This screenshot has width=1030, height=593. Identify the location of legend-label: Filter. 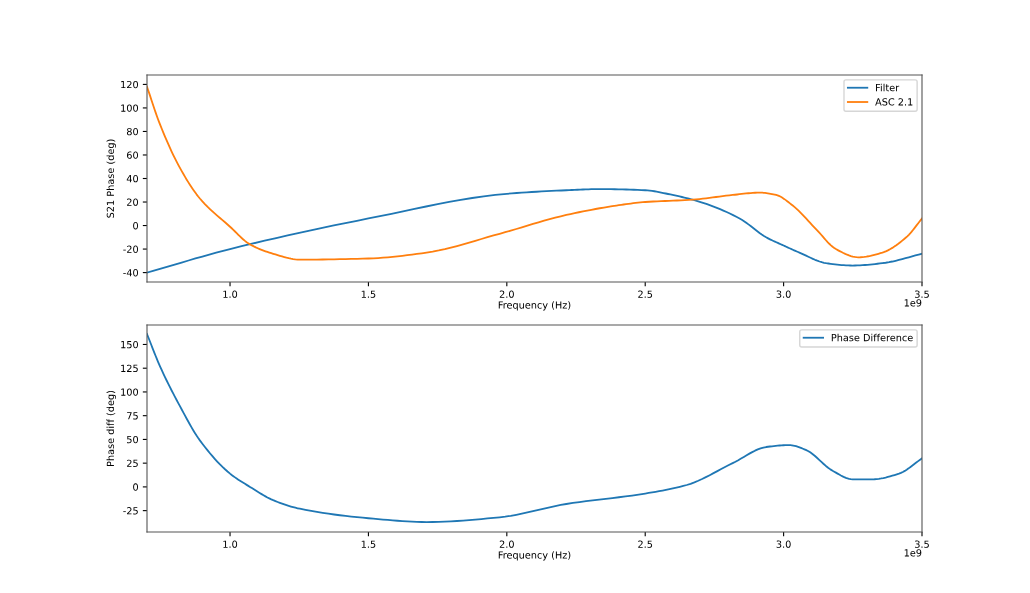
(888, 87).